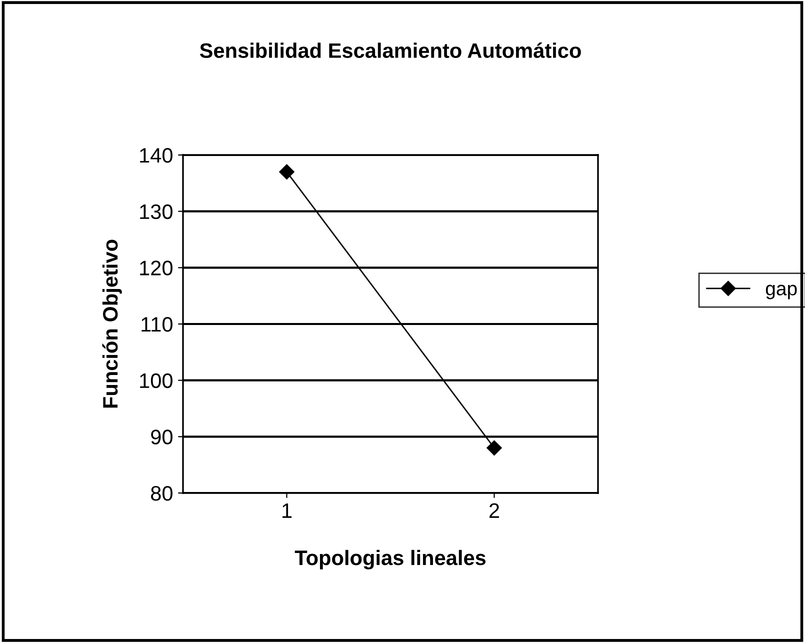 The image size is (805, 643). I want to click on chart-title: Sensibilidad Escalamiento Automático, so click(390, 50).